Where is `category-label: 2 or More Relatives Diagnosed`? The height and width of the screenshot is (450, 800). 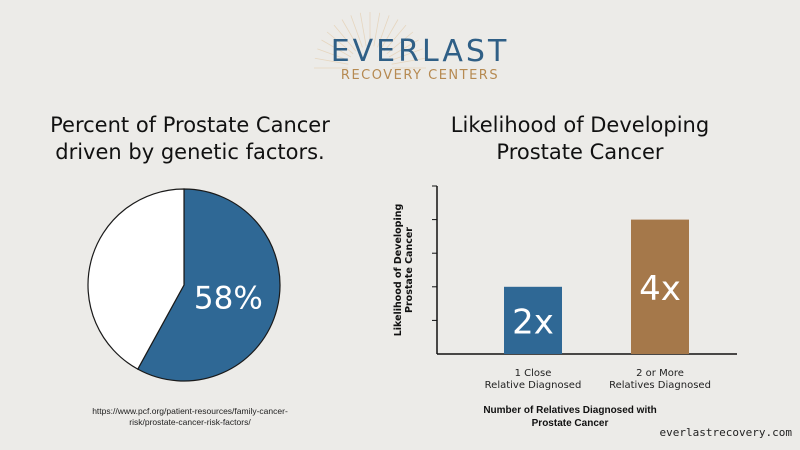
category-label: 2 or More Relatives Diagnosed is located at coordinates (660, 379).